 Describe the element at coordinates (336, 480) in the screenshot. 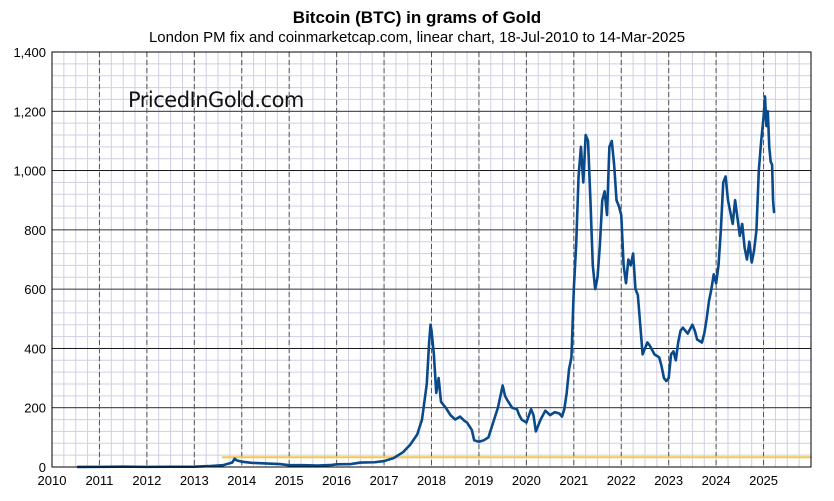

I see `x-tick-label: 2016` at that location.